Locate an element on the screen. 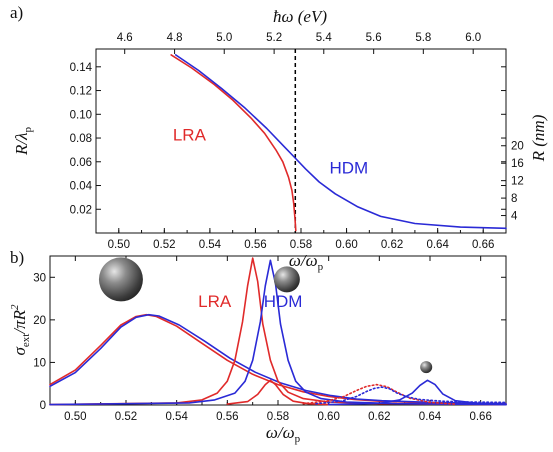 The height and width of the screenshot is (452, 553). right-tick-label: 16 is located at coordinates (517, 164).